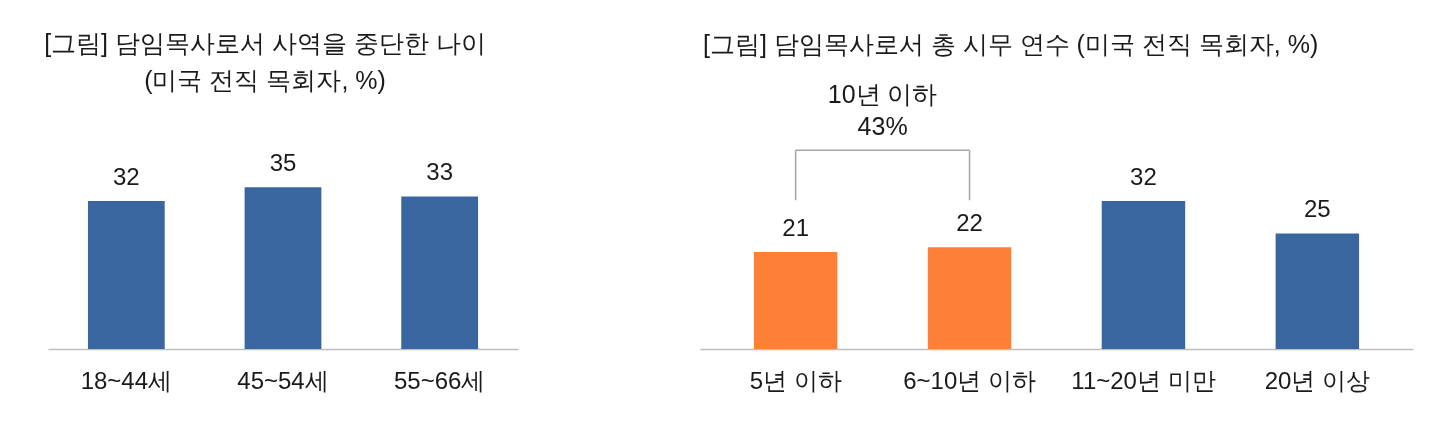  Describe the element at coordinates (795, 380) in the screenshot. I see `x-tick-label: 5년 이하` at that location.